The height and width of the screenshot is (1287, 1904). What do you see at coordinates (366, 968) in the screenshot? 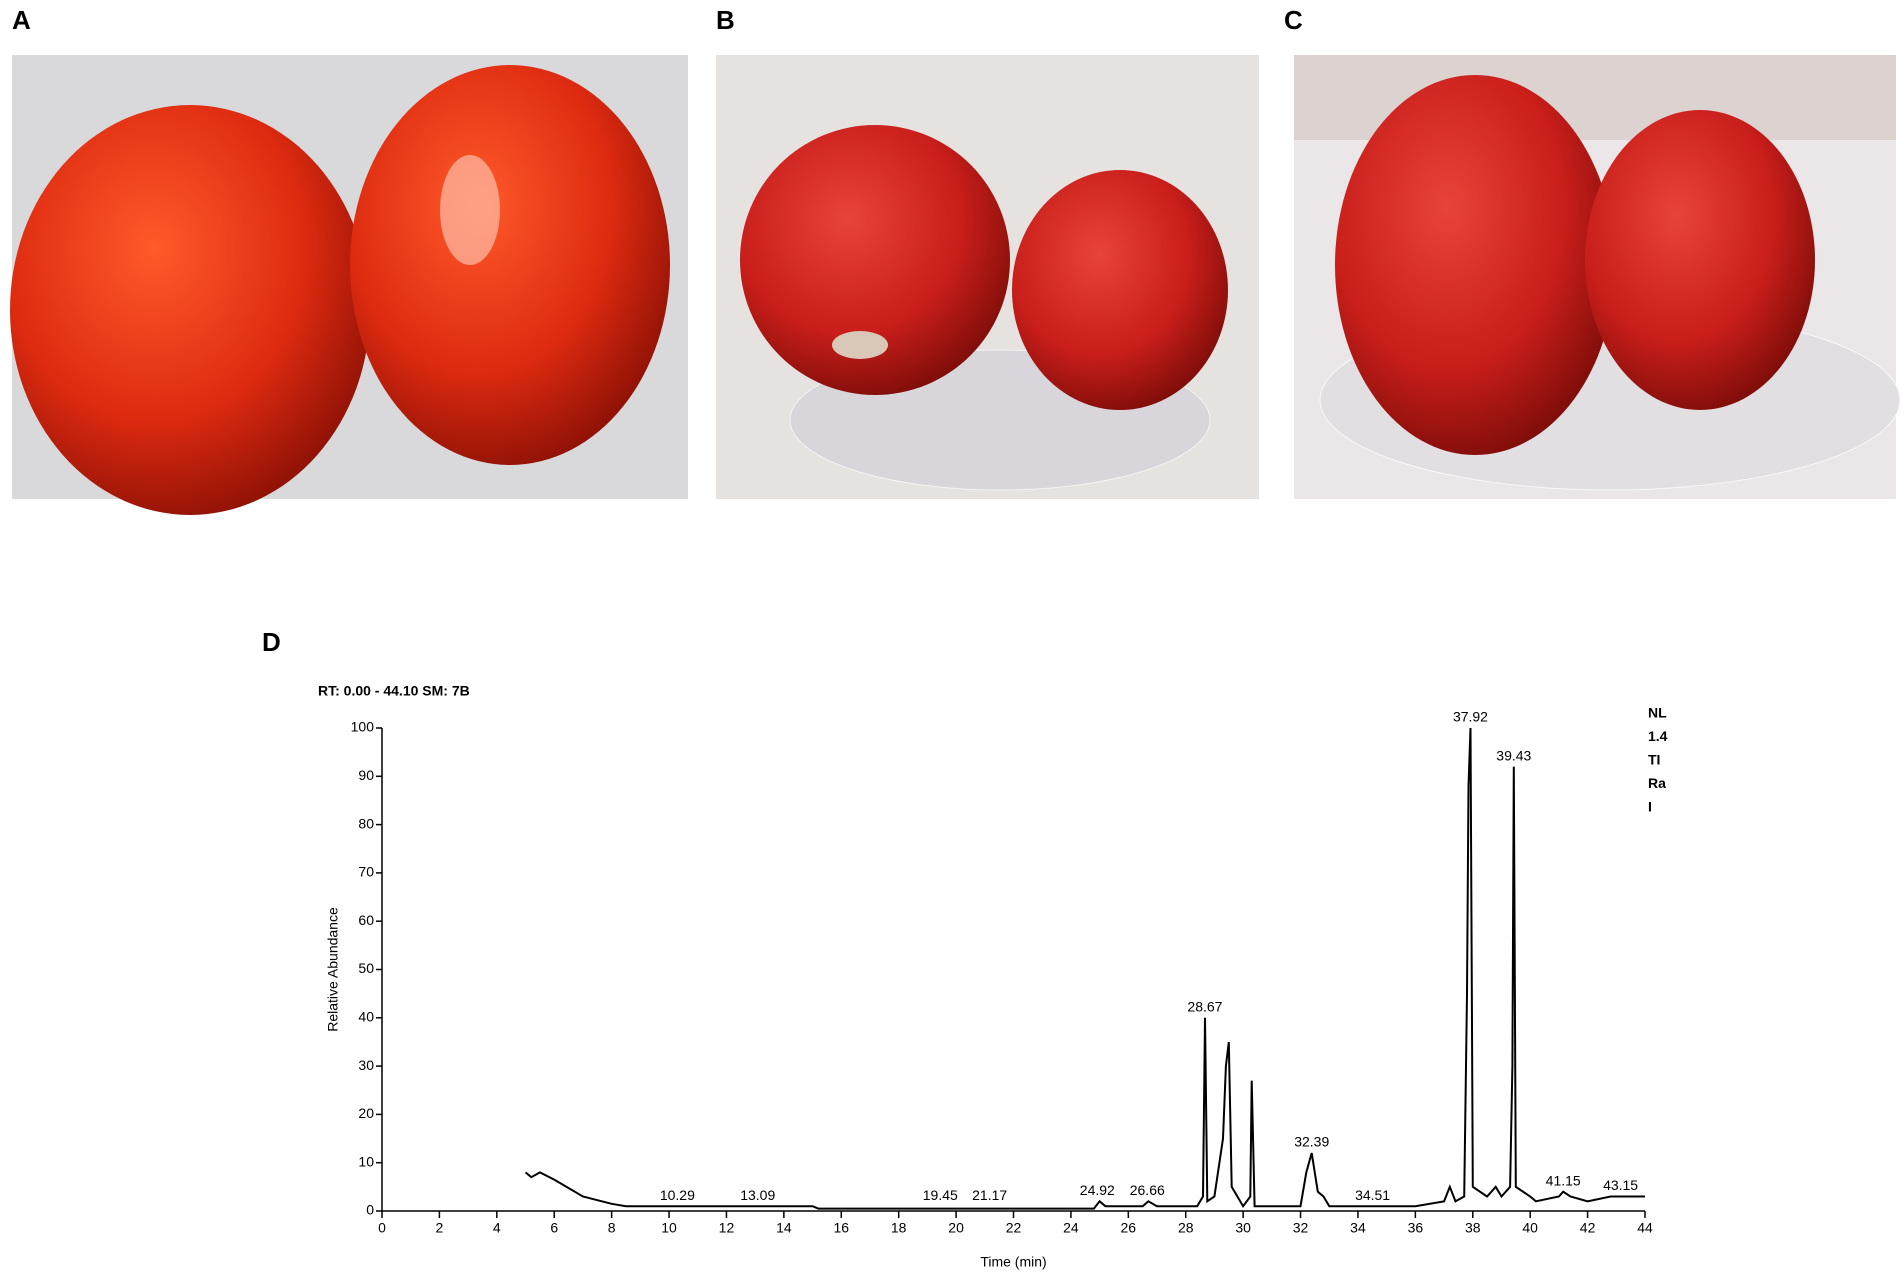
I see `y-tick-label: 50` at bounding box center [366, 968].